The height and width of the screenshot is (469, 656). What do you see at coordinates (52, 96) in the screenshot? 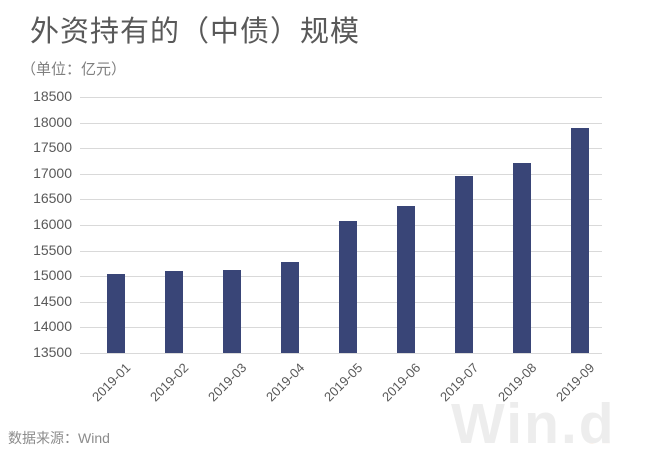
I see `y-tick-label: 18500` at bounding box center [52, 96].